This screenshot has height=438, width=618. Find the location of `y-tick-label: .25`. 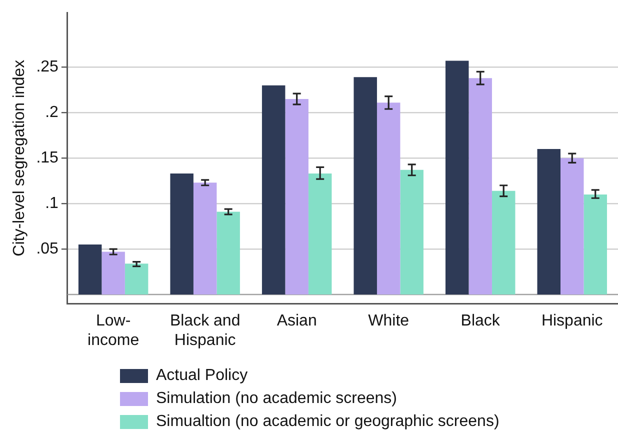

y-tick-label: .25 is located at coordinates (47, 67).